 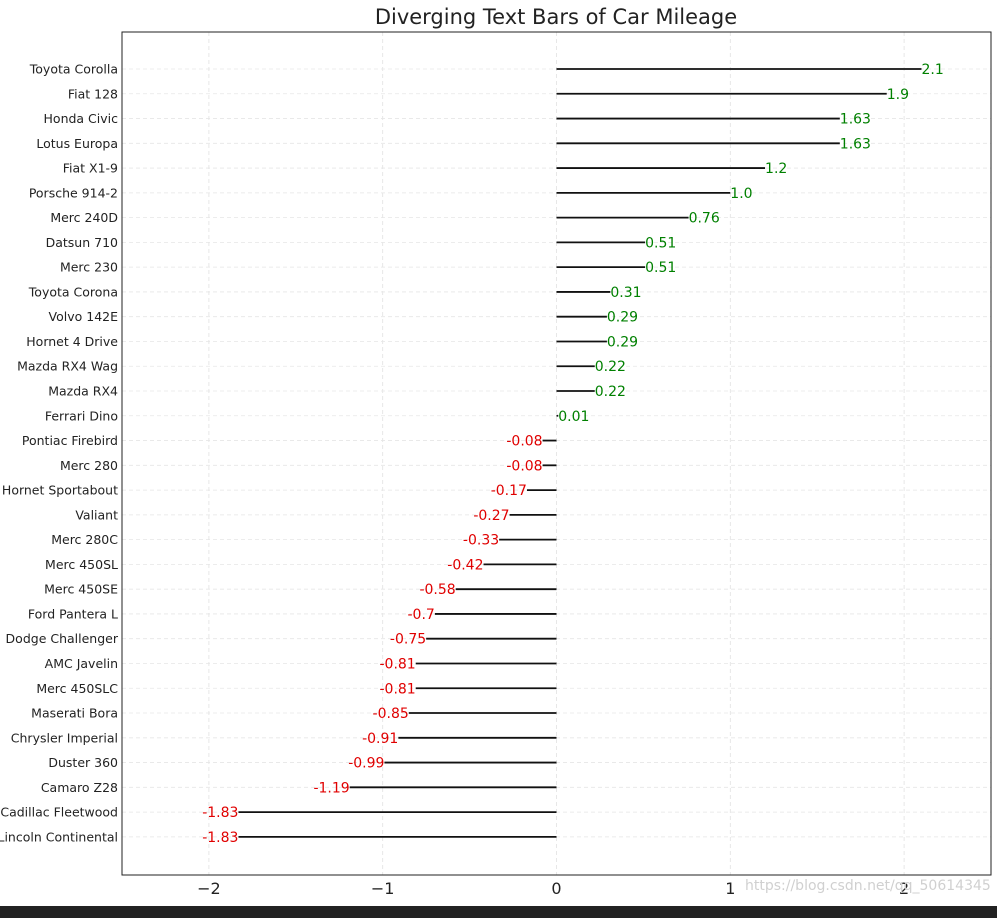 I want to click on x-tick-labels-layer: −2 −1 0 1 2, so click(x=553, y=888).